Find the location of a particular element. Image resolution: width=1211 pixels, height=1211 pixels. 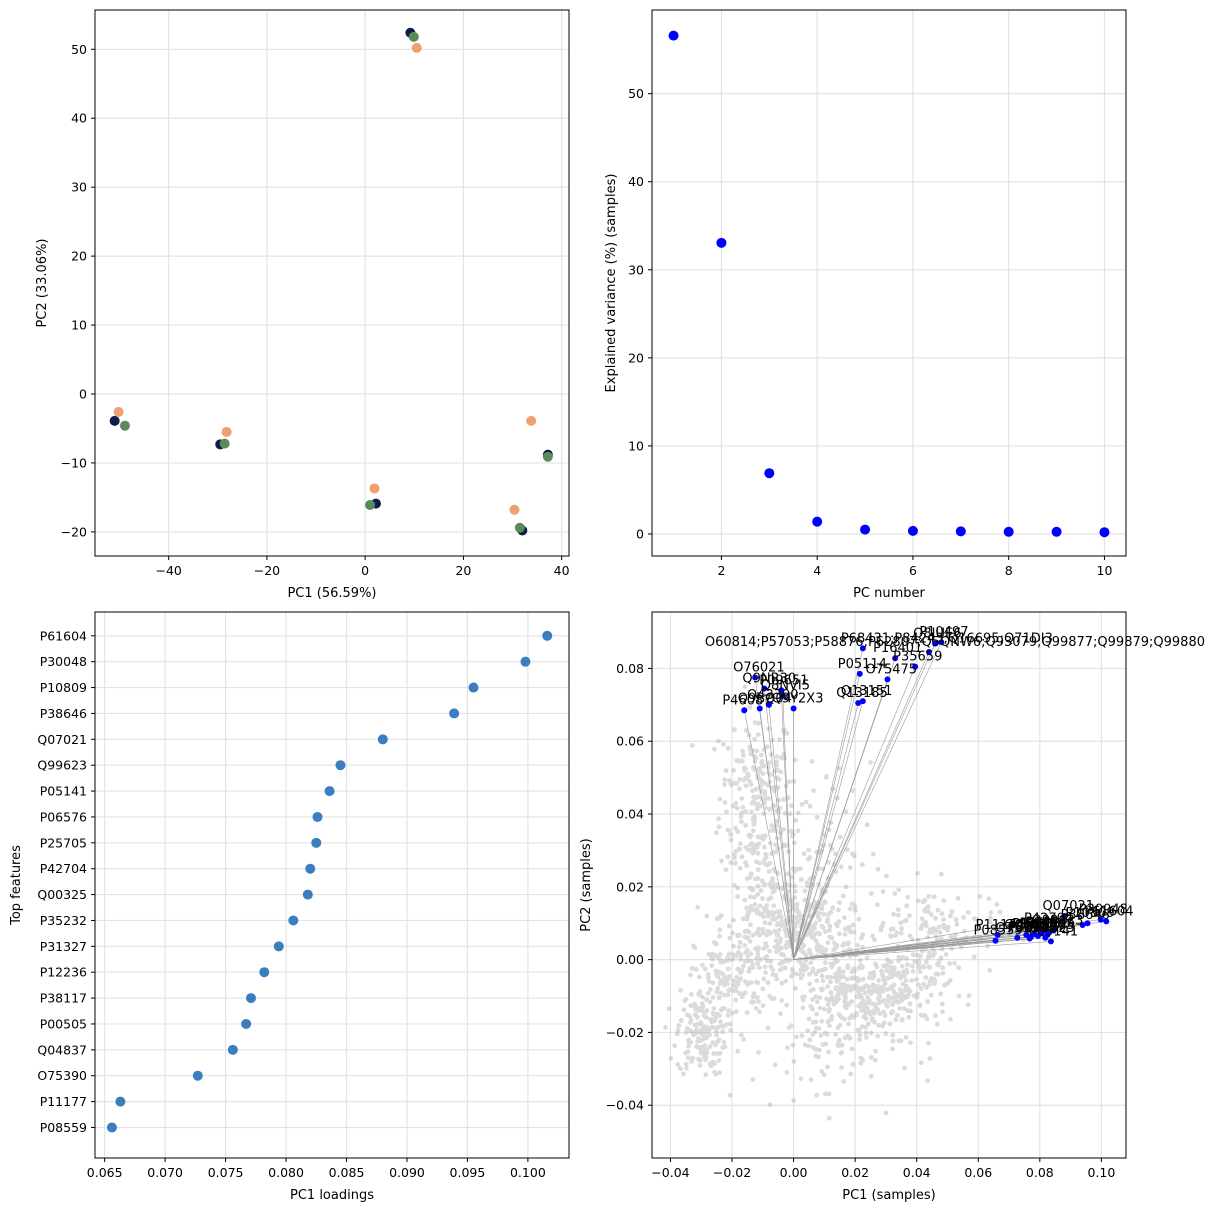

x-tick-label: 0.075 is located at coordinates (226, 1172).